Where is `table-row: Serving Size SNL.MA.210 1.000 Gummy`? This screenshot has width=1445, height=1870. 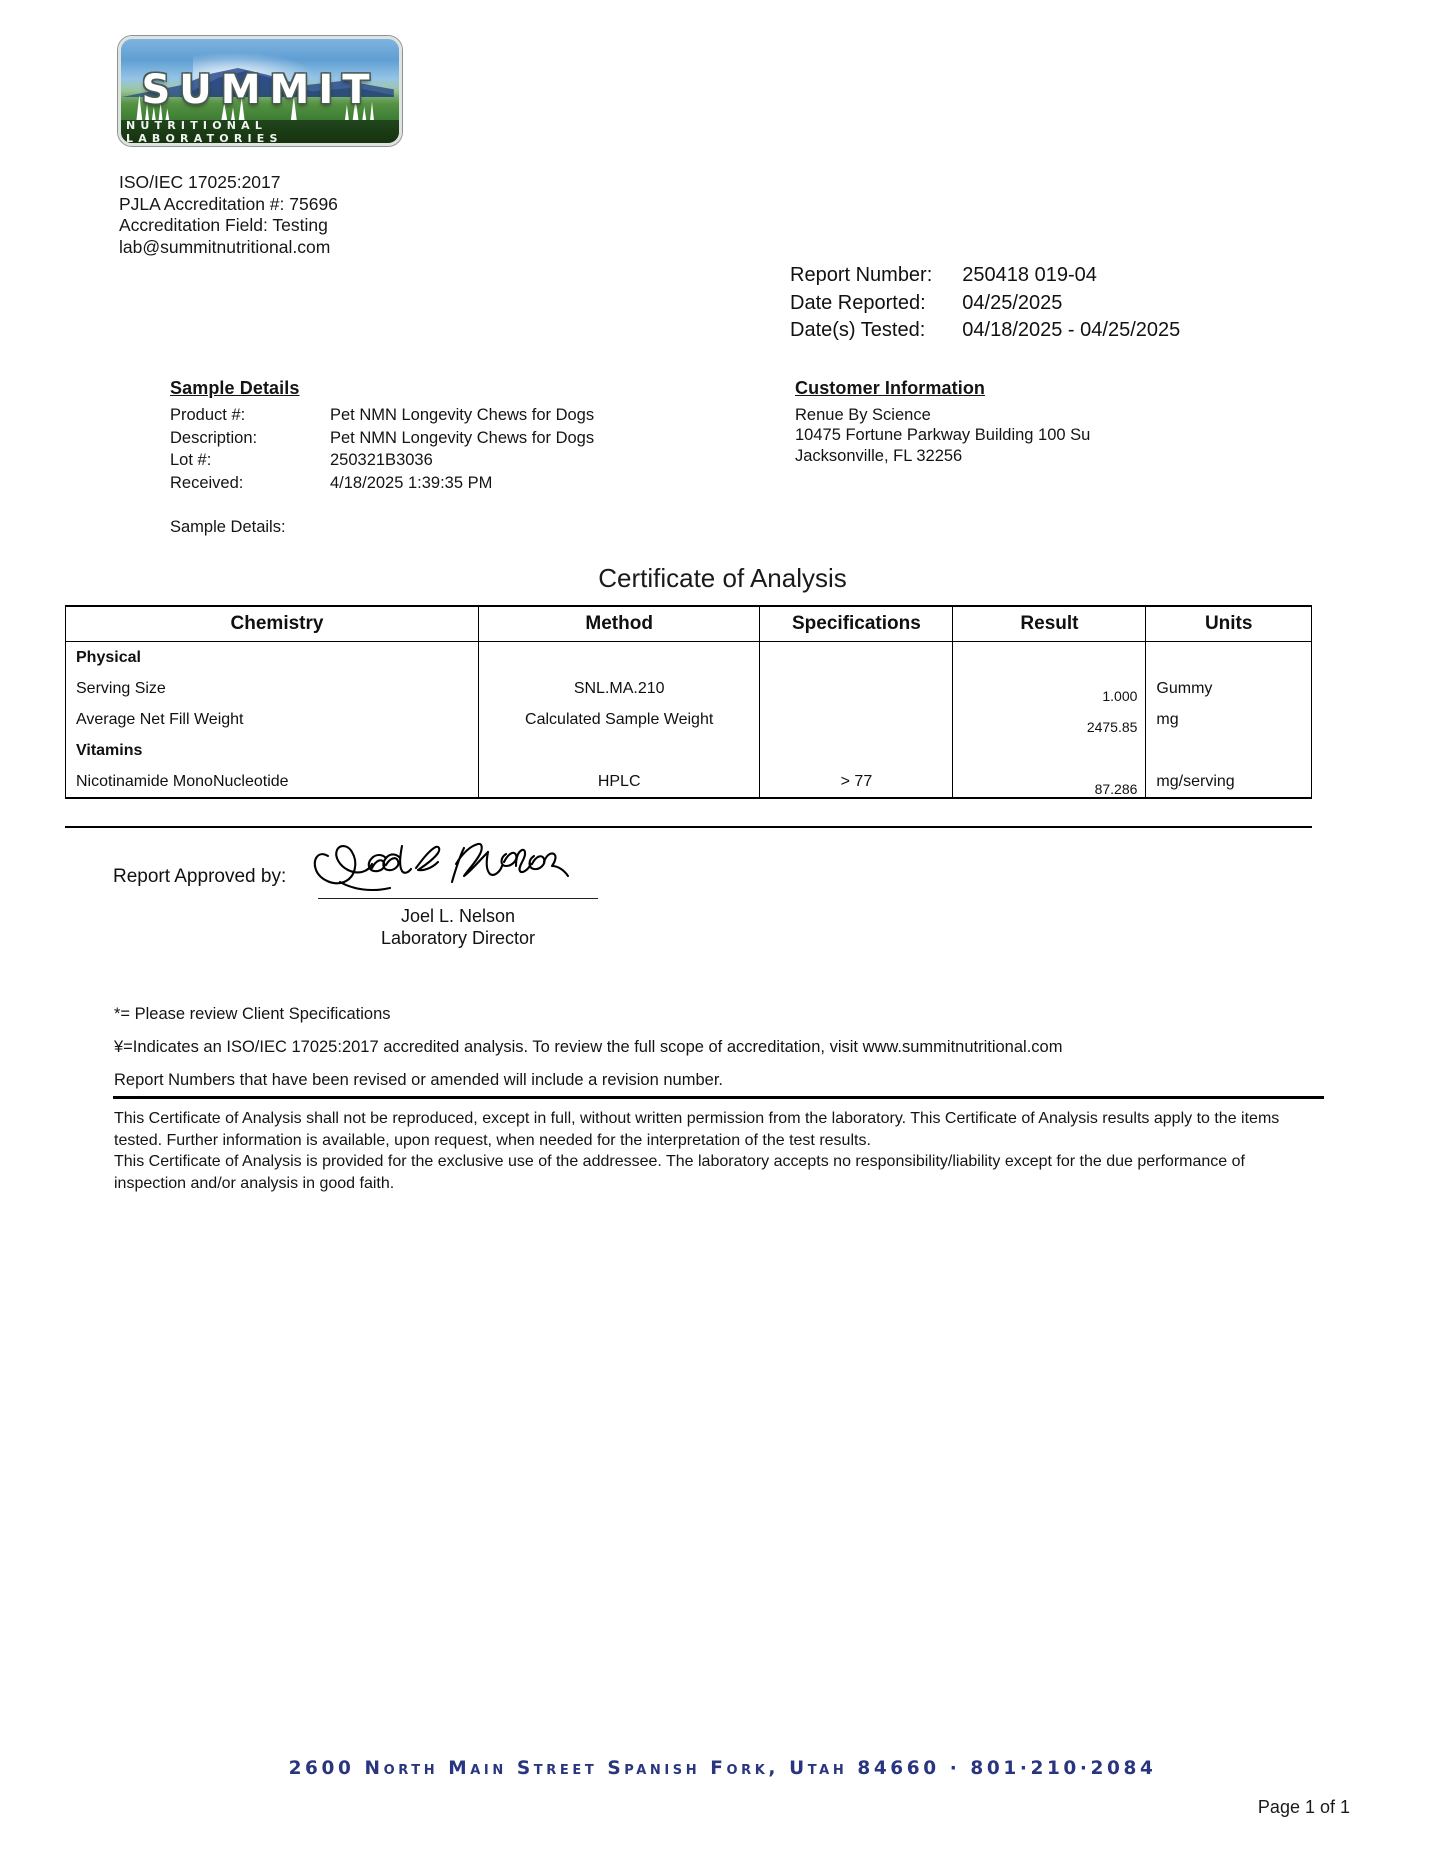
table-row: Serving Size SNL.MA.210 1.000 Gummy is located at coordinates (688, 688).